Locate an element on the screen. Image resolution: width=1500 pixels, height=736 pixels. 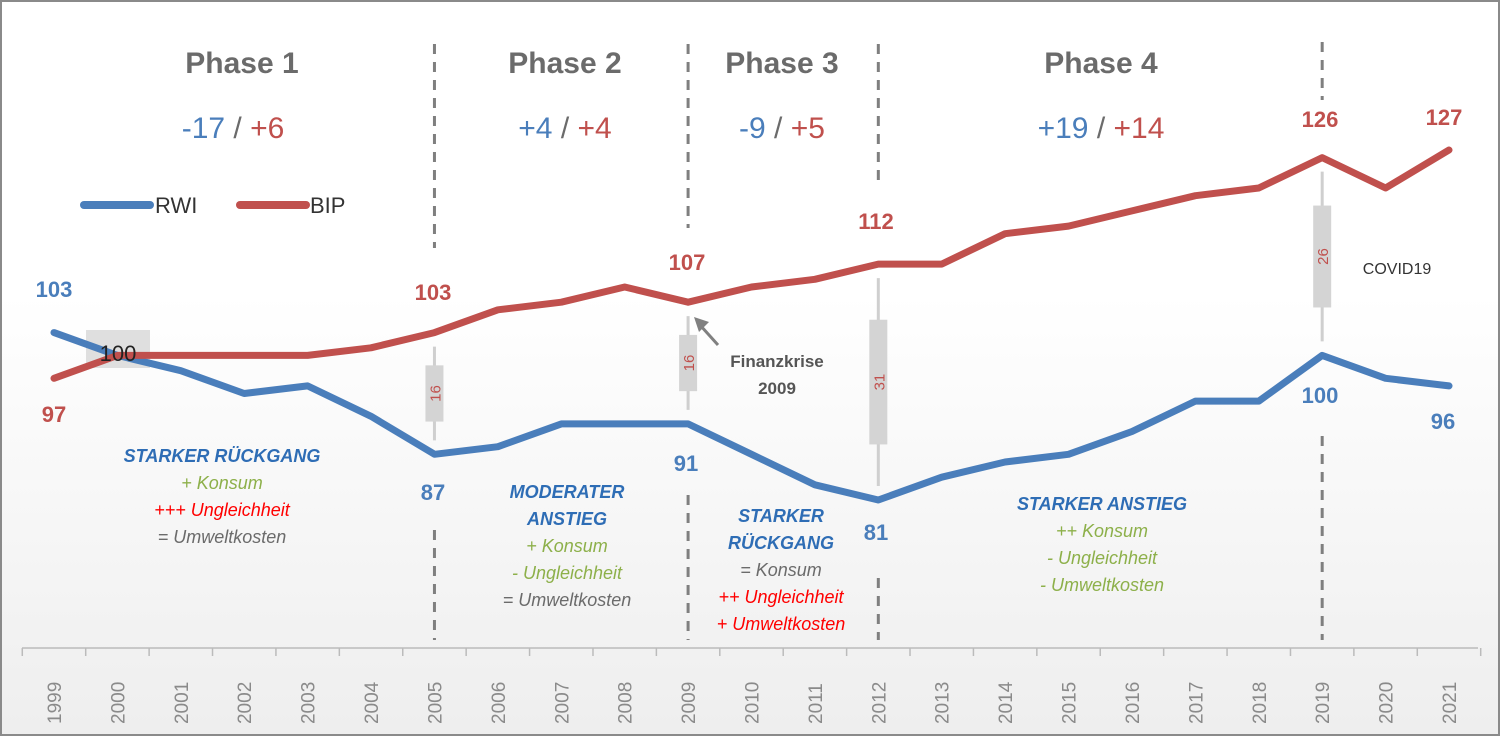
legend-label-rwi: RWI is located at coordinates (176, 205).